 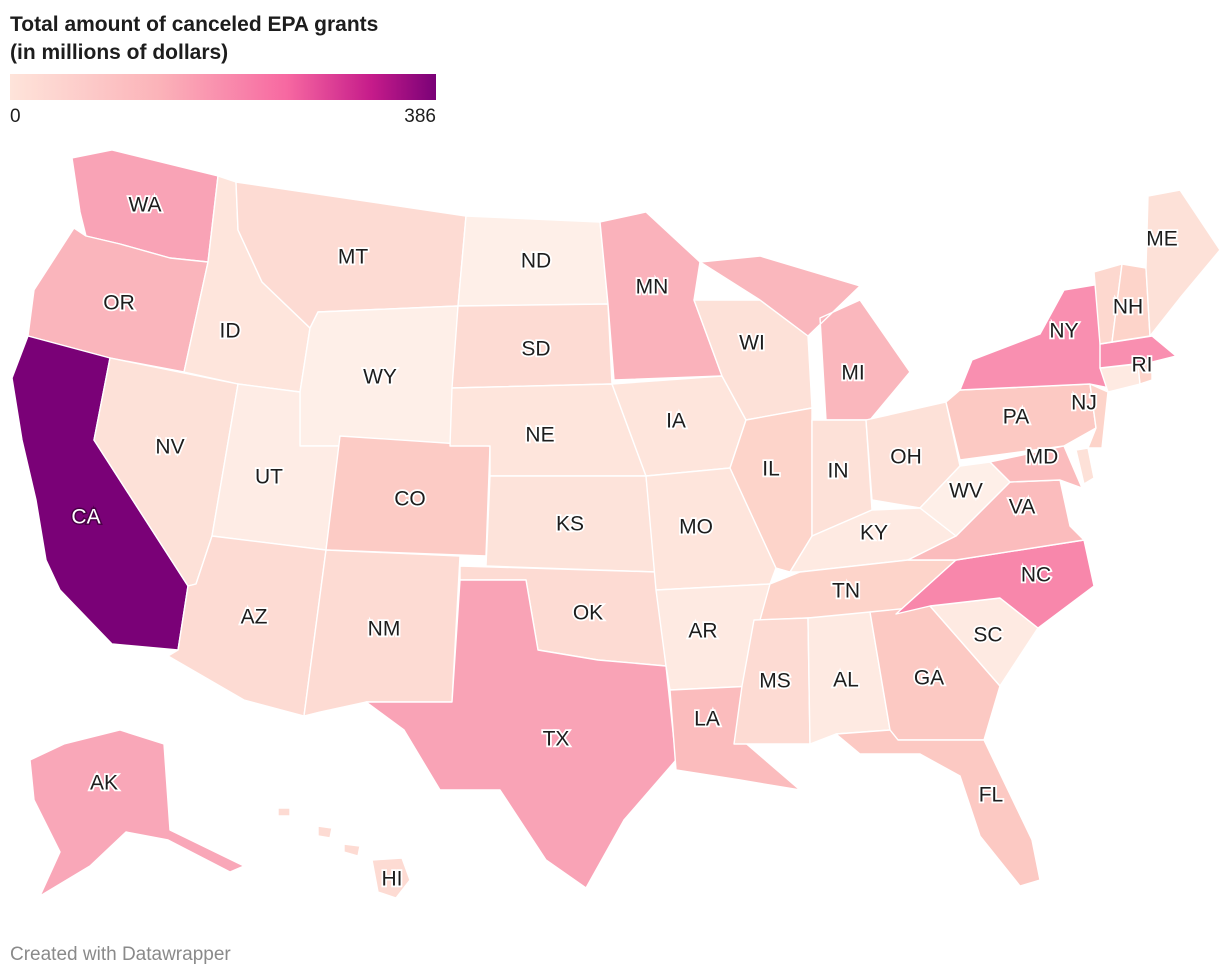 I want to click on label-fl: FL, so click(x=991, y=795).